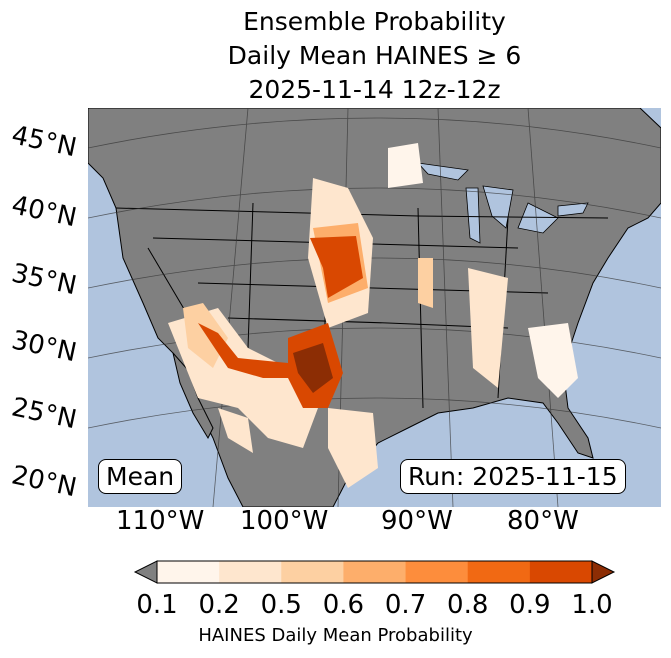 Image resolution: width=671 pixels, height=658 pixels. What do you see at coordinates (145, 572) in the screenshot?
I see `colorbar-under-arrow` at bounding box center [145, 572].